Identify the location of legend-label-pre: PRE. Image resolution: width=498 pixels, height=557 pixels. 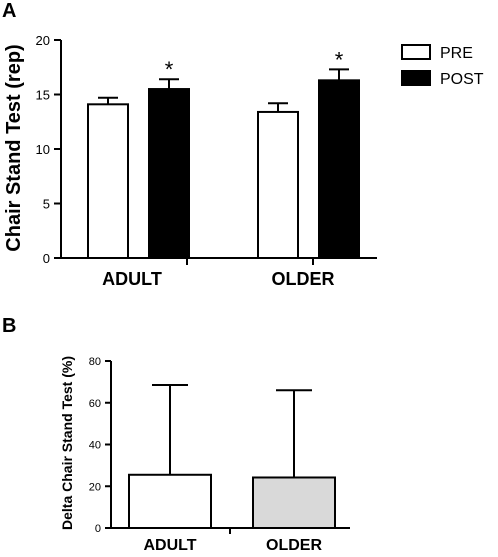
(456, 53).